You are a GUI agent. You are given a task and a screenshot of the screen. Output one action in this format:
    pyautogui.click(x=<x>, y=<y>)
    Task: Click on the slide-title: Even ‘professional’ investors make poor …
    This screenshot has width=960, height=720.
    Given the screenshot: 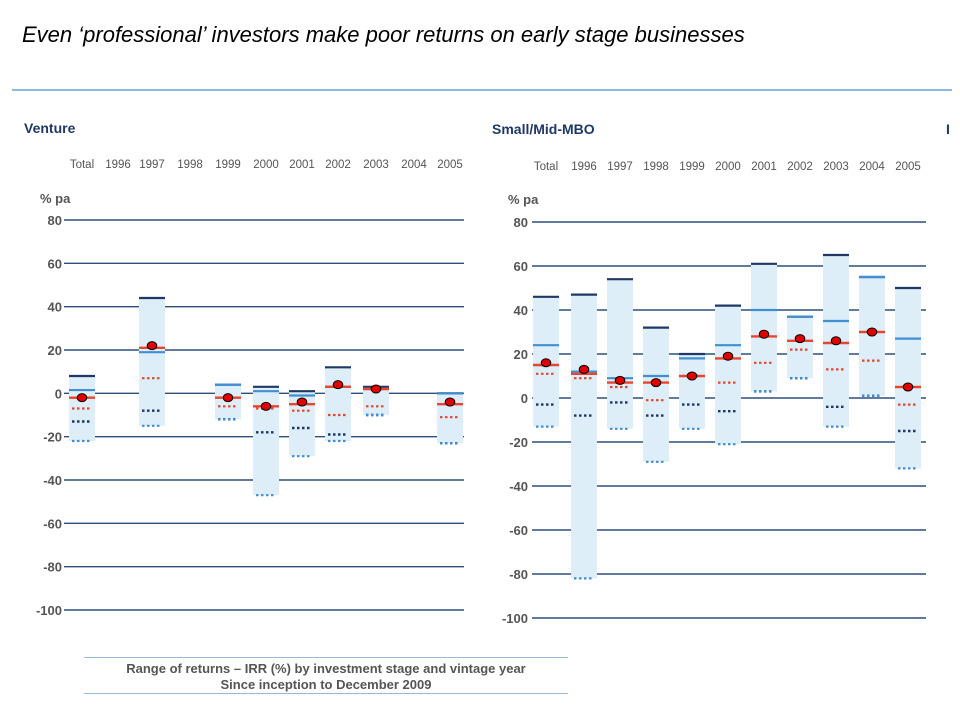 What is the action you would take?
    pyautogui.click(x=383, y=34)
    